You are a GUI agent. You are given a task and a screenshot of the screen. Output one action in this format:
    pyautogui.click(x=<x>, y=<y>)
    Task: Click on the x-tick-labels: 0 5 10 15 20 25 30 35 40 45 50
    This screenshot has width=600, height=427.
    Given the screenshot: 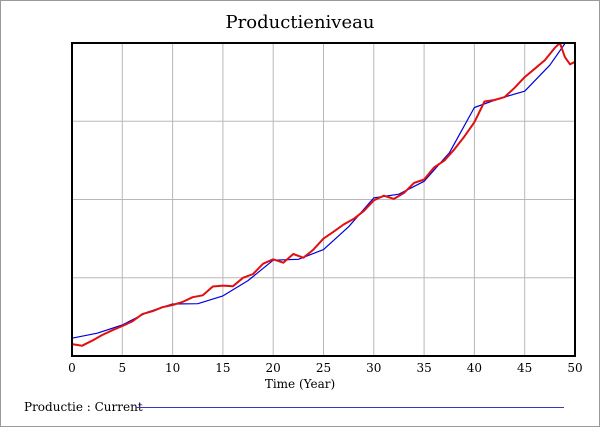 What is the action you would take?
    pyautogui.click(x=325, y=368)
    